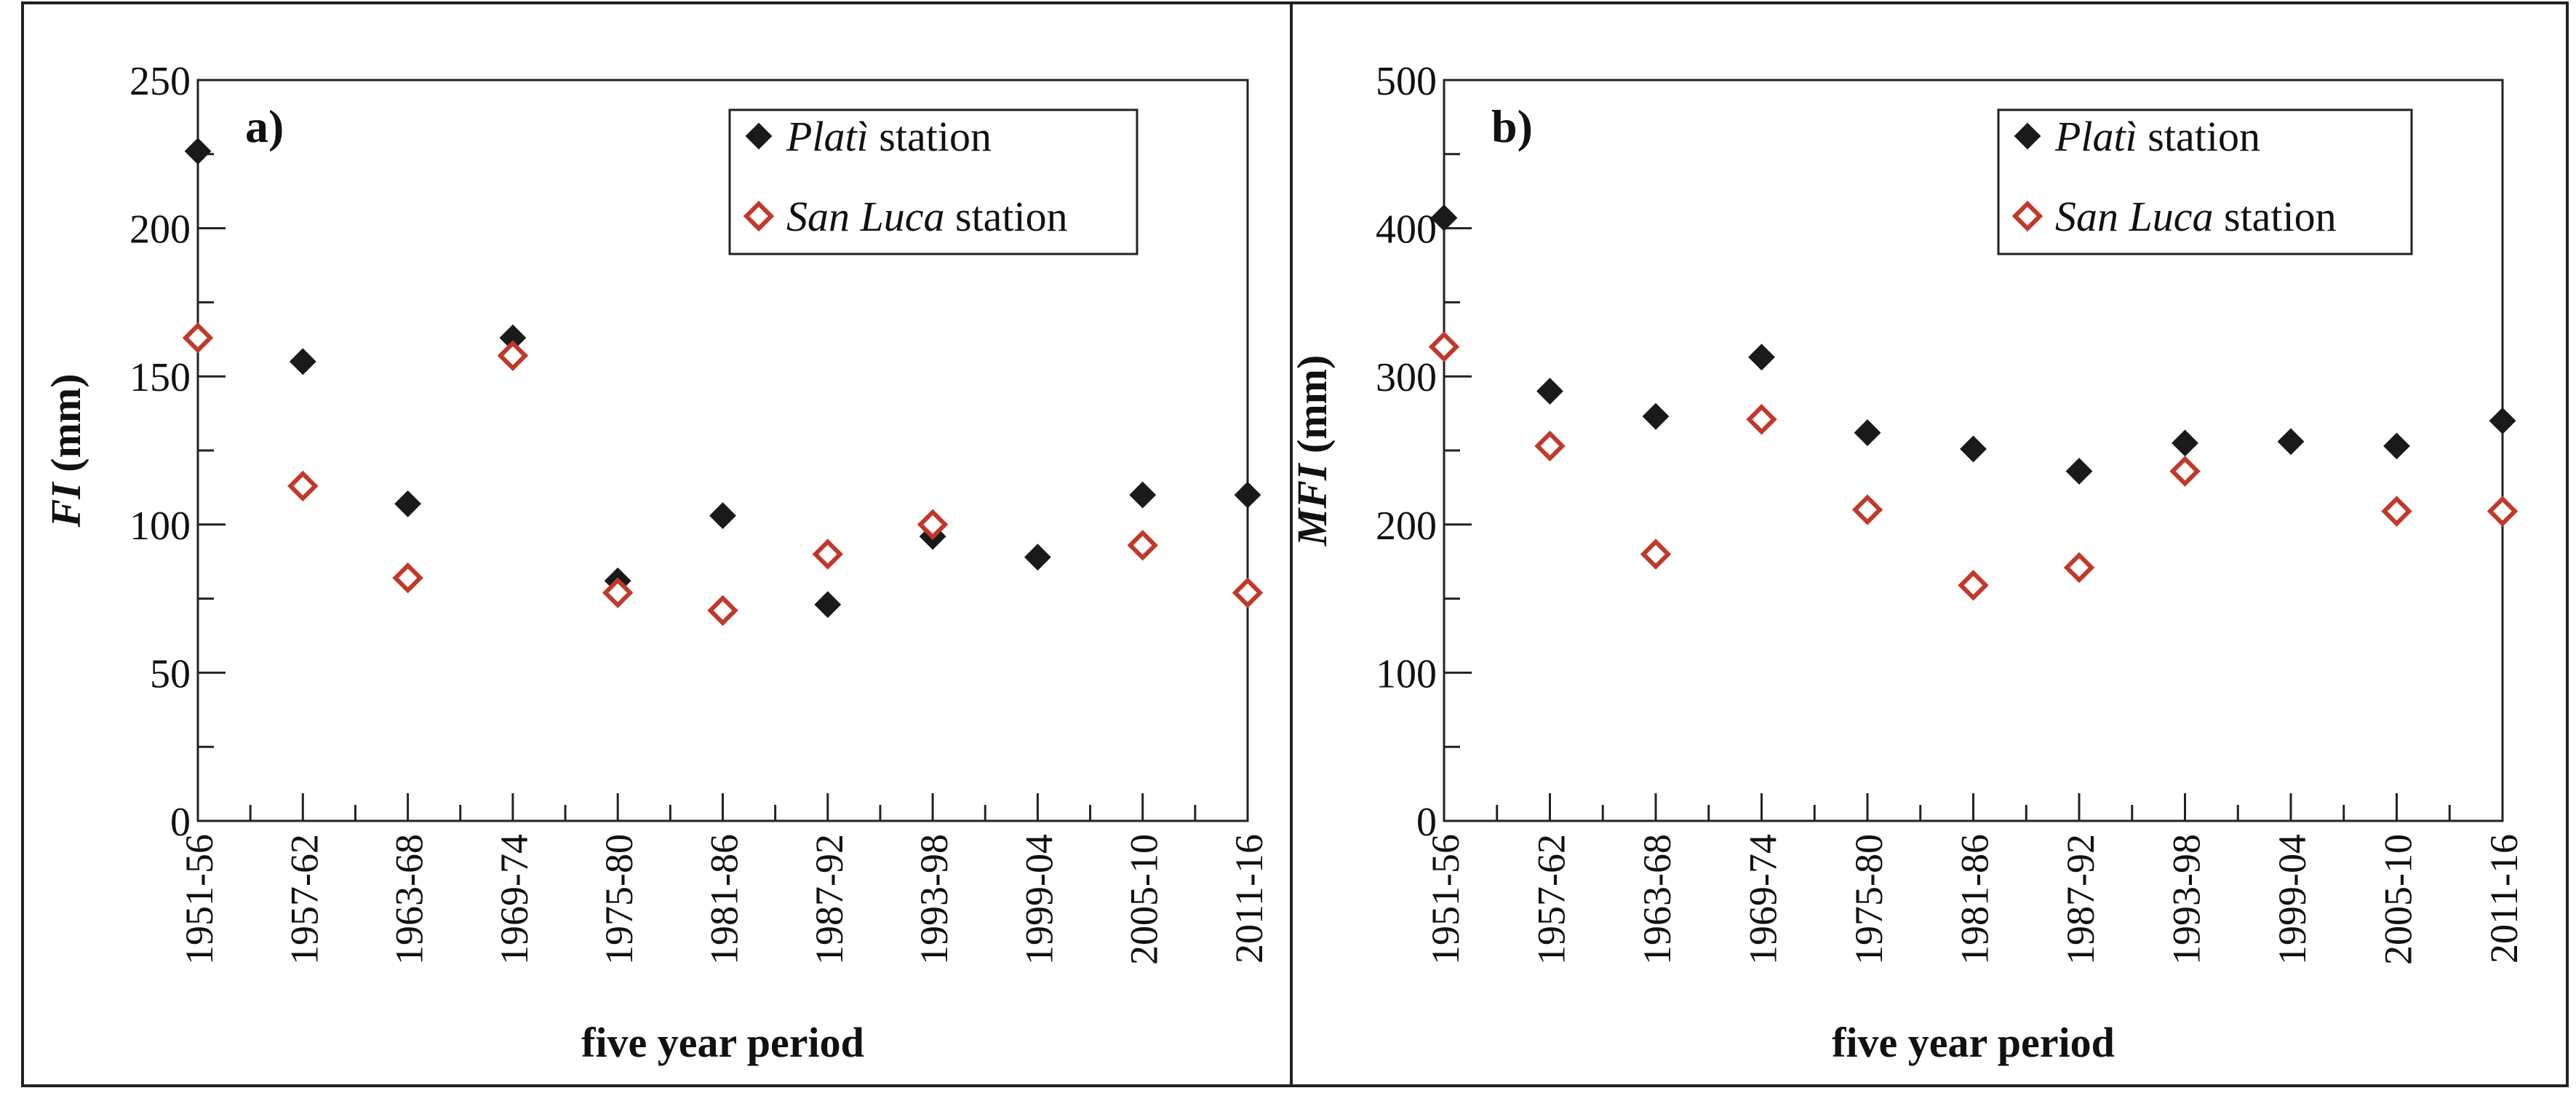 This screenshot has width=2576, height=1120. What do you see at coordinates (1406, 230) in the screenshot?
I see `y-tick-label: 400` at bounding box center [1406, 230].